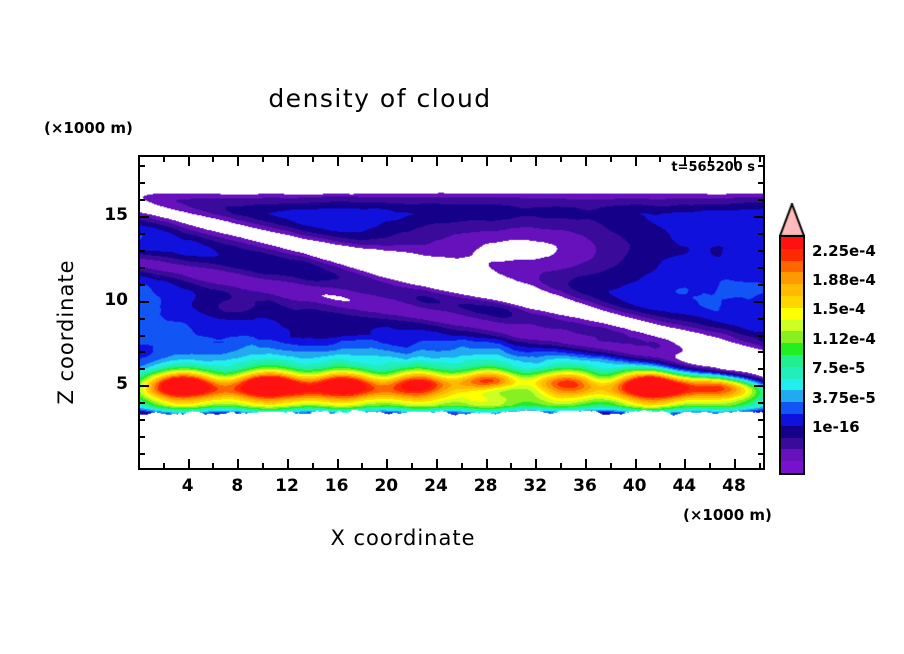 This screenshot has width=904, height=654. What do you see at coordinates (403, 538) in the screenshot?
I see `x-axis-title: X coordinate` at bounding box center [403, 538].